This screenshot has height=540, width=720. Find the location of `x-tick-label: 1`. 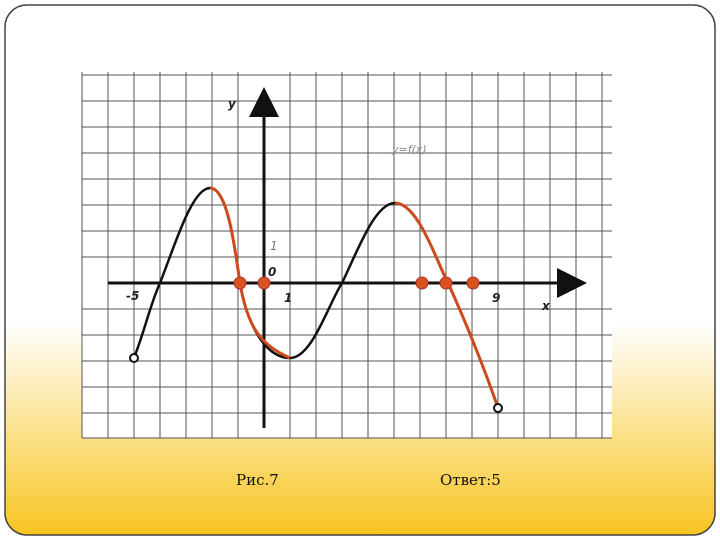

x-tick-label: 1 is located at coordinates (288, 298).